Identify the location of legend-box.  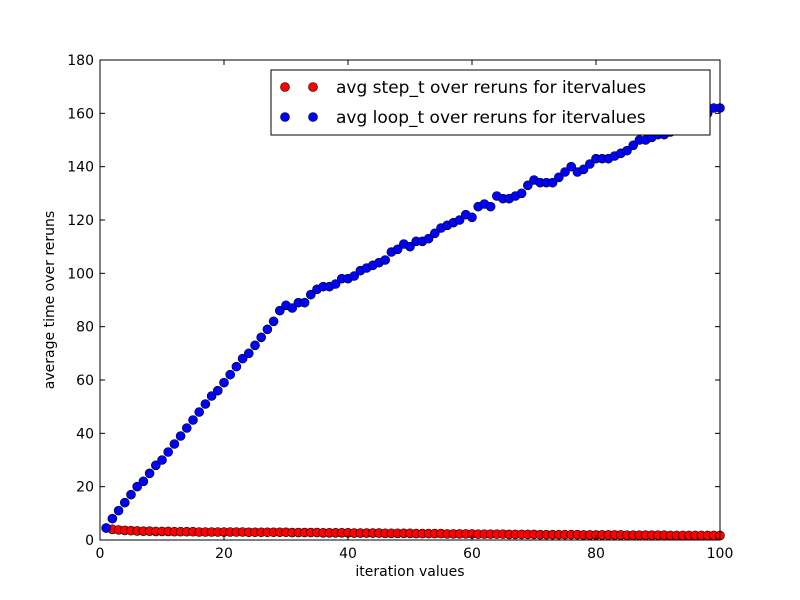
(490, 102).